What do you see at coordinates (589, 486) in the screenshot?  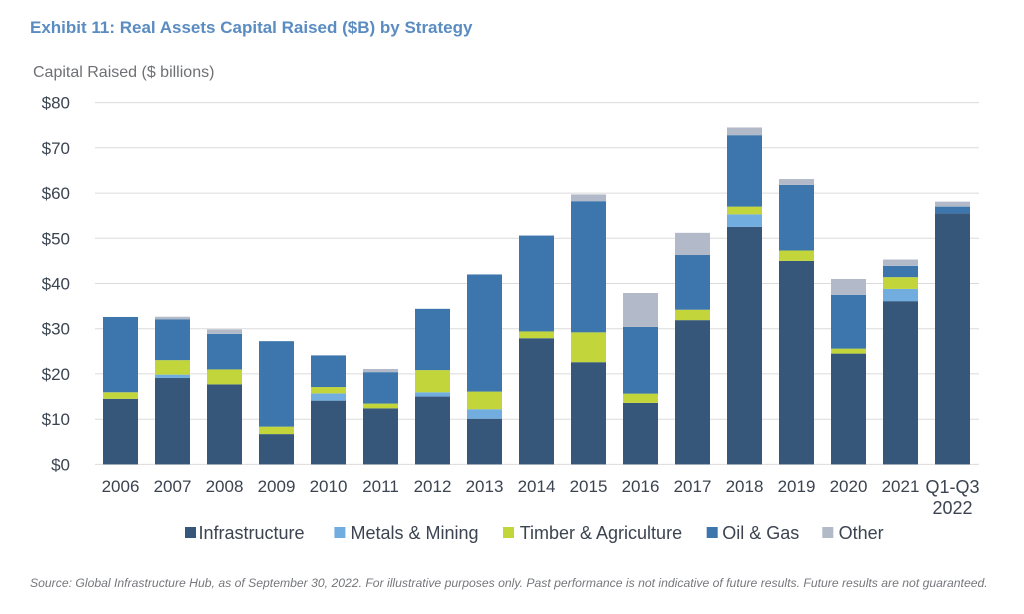 I see `svg-text: 2015` at bounding box center [589, 486].